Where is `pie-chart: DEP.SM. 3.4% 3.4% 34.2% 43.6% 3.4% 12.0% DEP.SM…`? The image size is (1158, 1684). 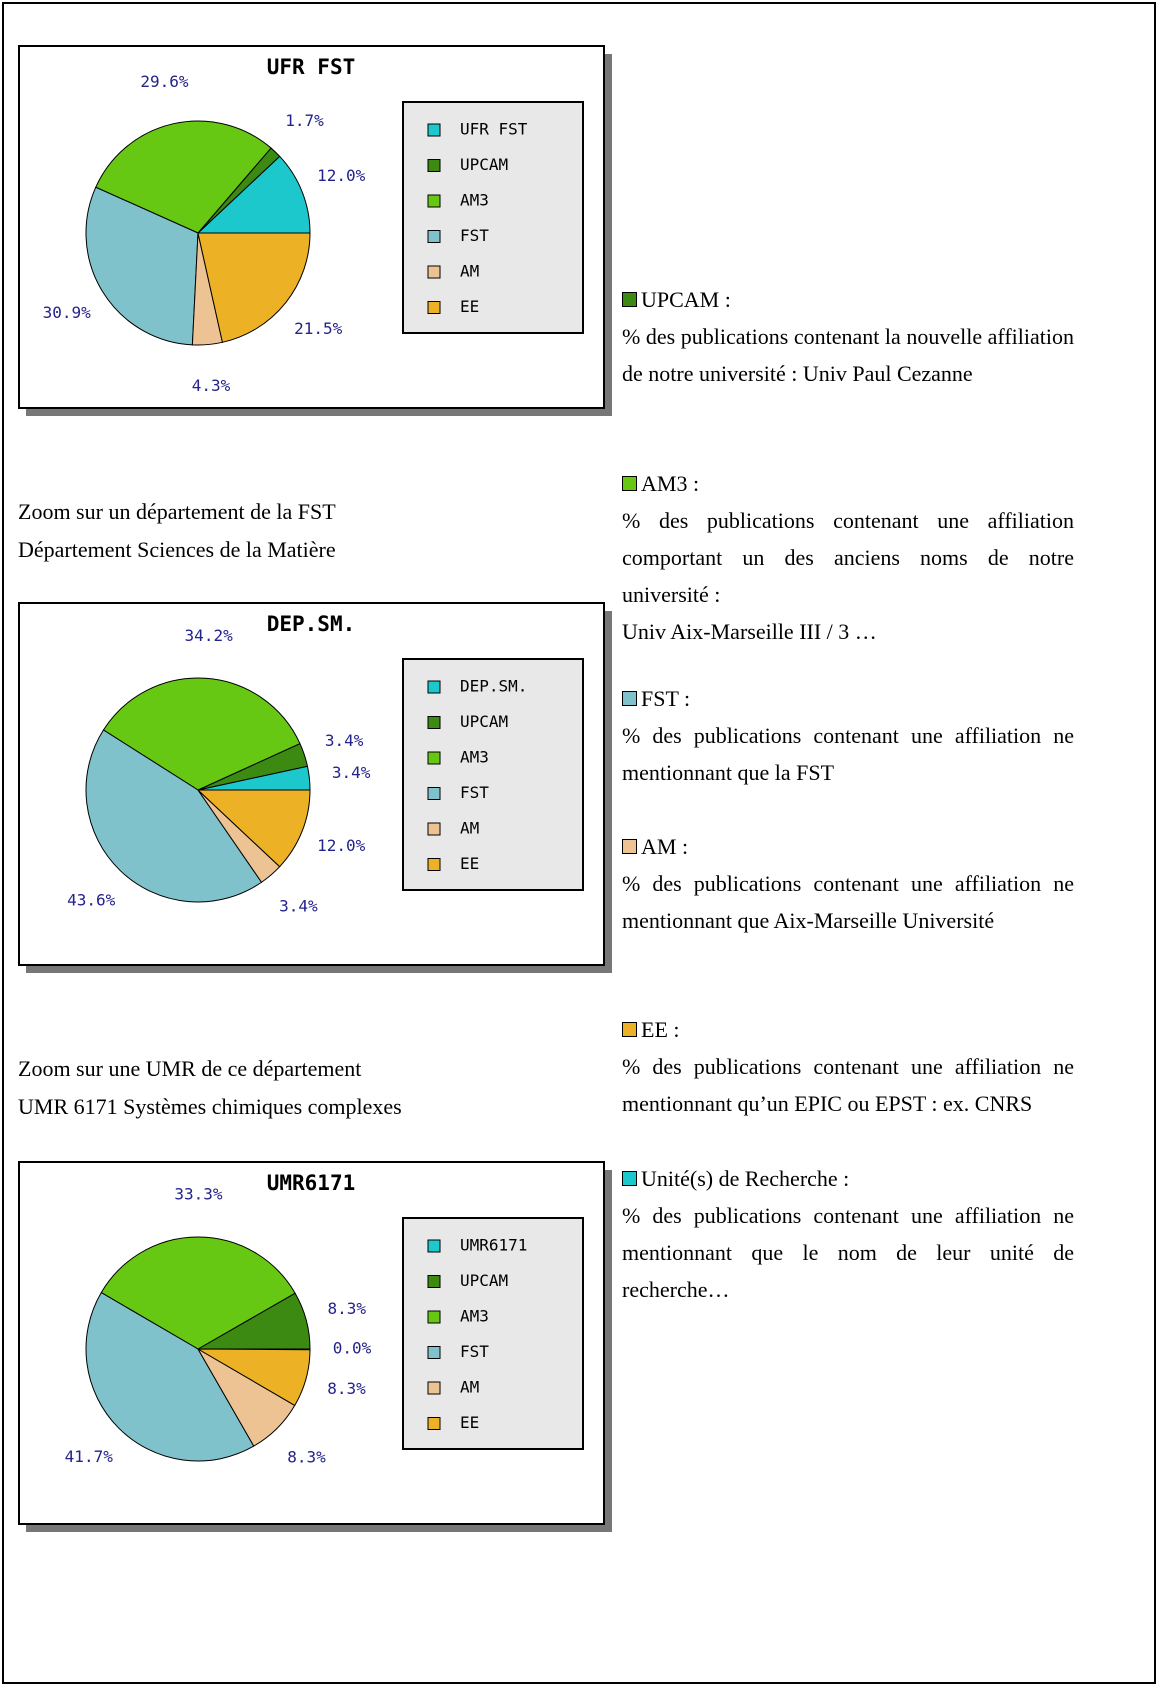 pie-chart: DEP.SM. 3.4% 3.4% 34.2% 43.6% 3.4% 12.0% DEP.SM… is located at coordinates (315, 787).